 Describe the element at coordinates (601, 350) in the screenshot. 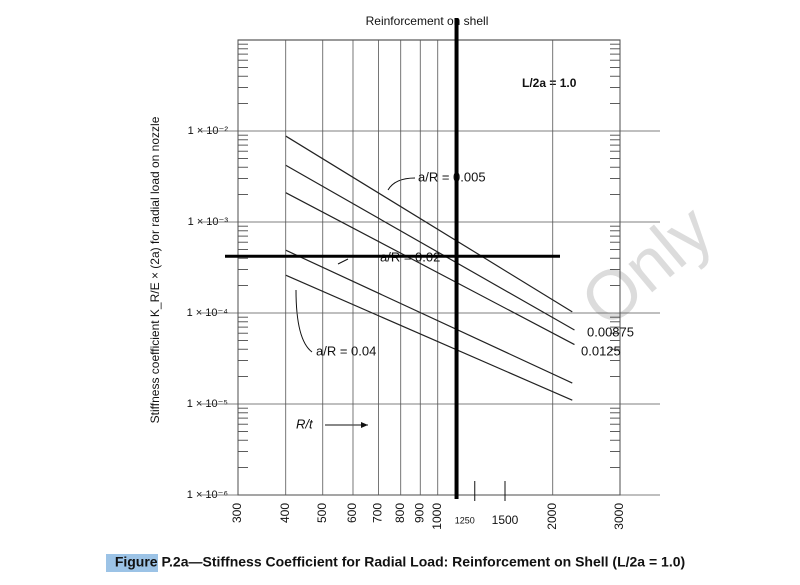

I see `series-label: 0.0125` at that location.